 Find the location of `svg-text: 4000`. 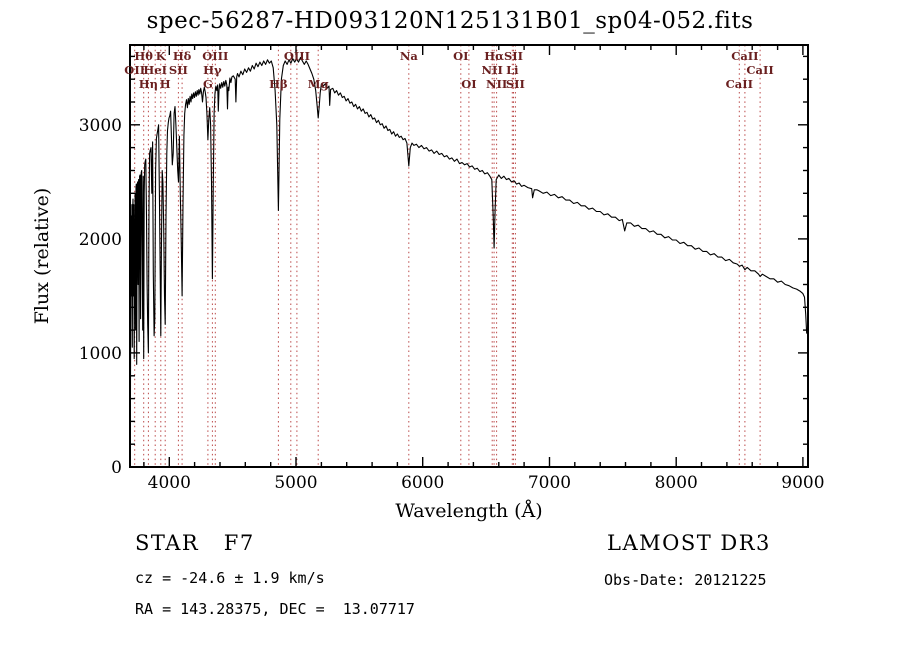

svg-text: 4000 is located at coordinates (169, 483).